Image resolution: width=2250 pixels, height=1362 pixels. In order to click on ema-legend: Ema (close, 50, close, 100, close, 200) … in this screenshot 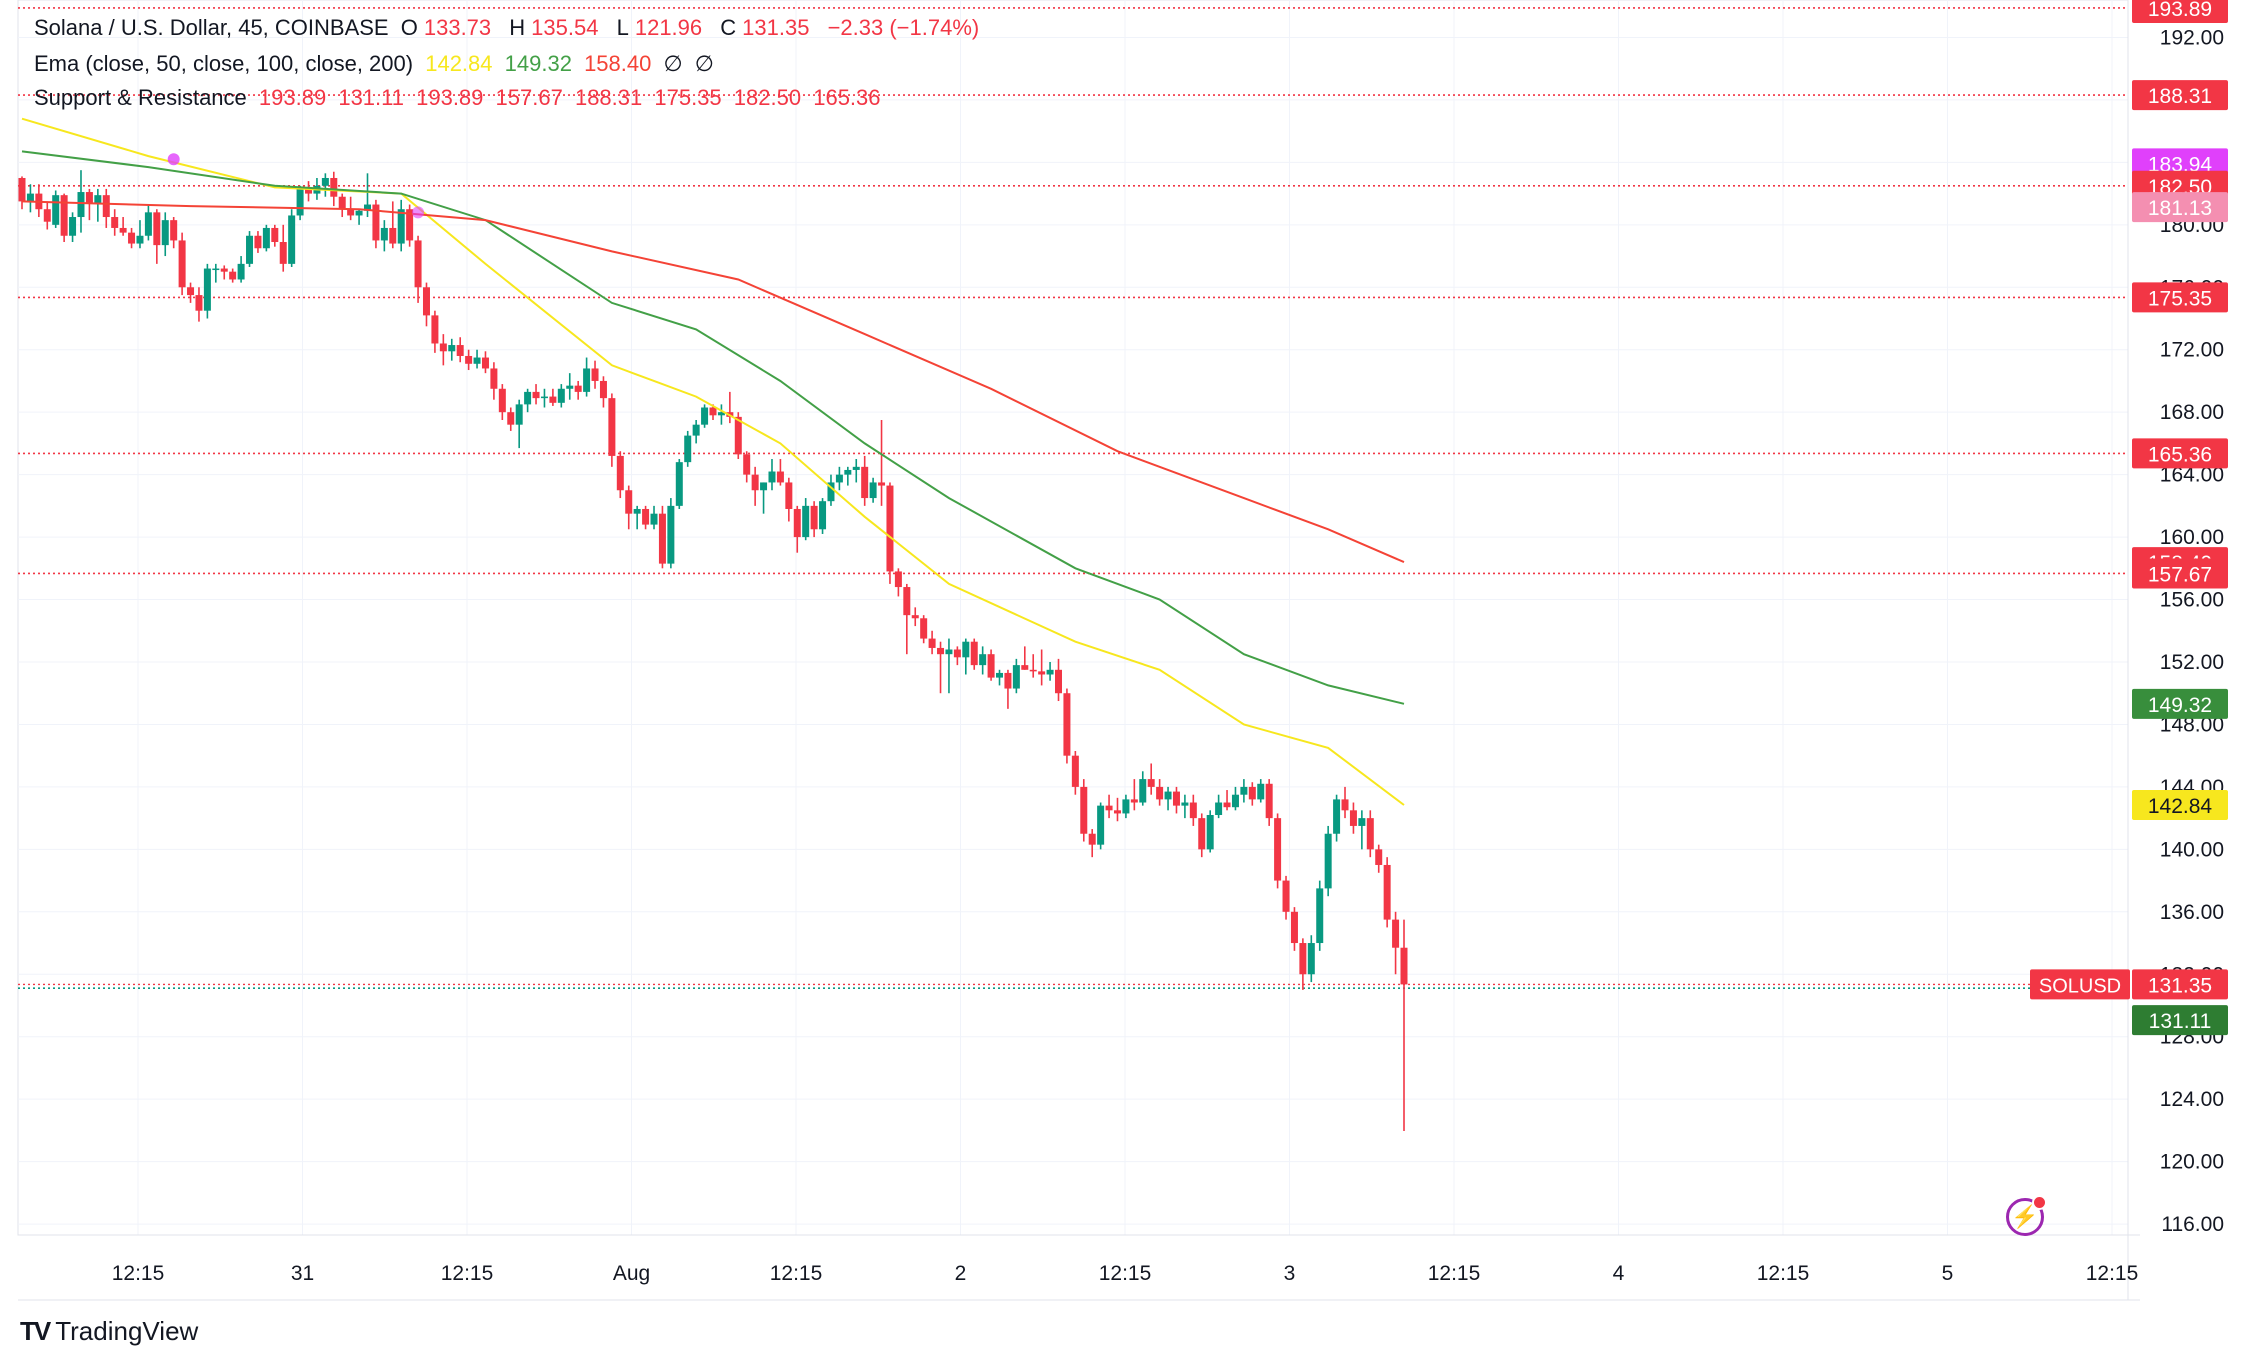, I will do `click(377, 64)`.